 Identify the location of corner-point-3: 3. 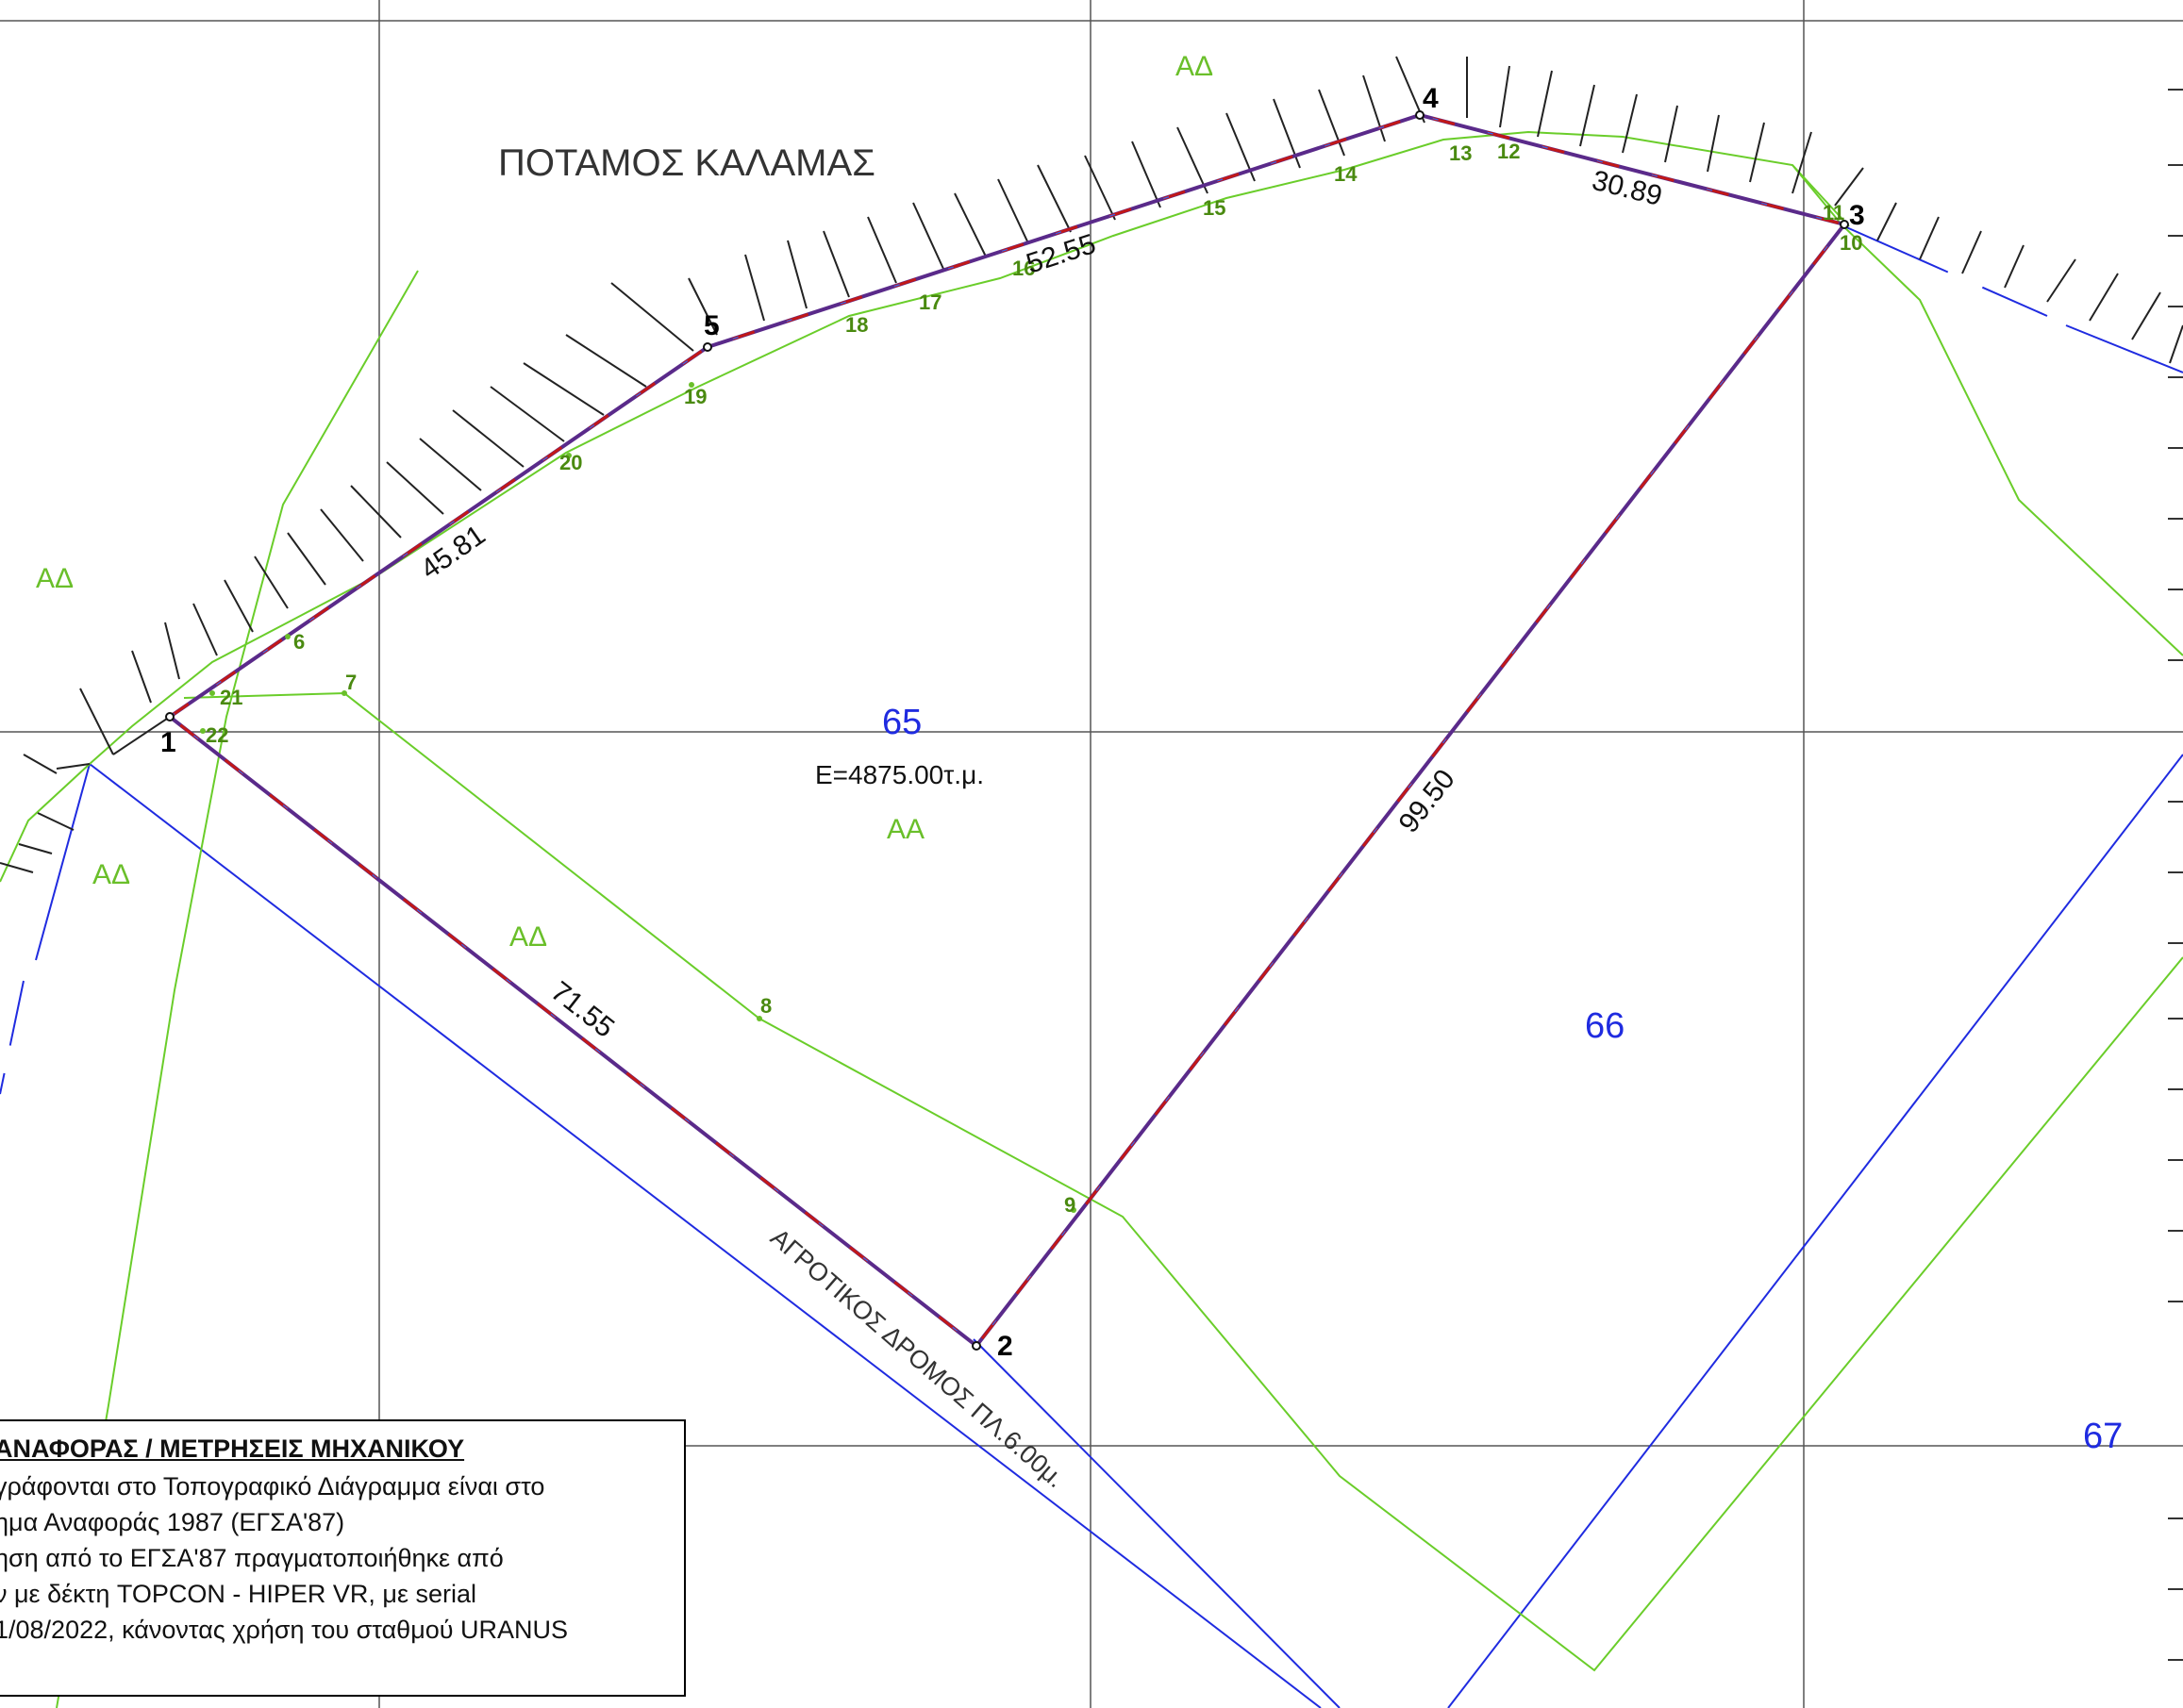
(1857, 215).